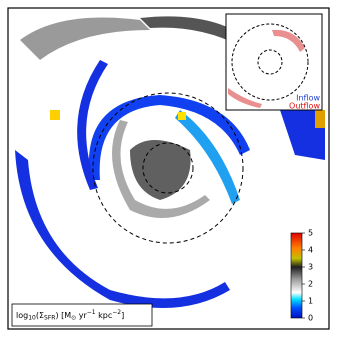 This screenshot has width=337, height=337. I want to click on label-part: 10, so click(32, 317).